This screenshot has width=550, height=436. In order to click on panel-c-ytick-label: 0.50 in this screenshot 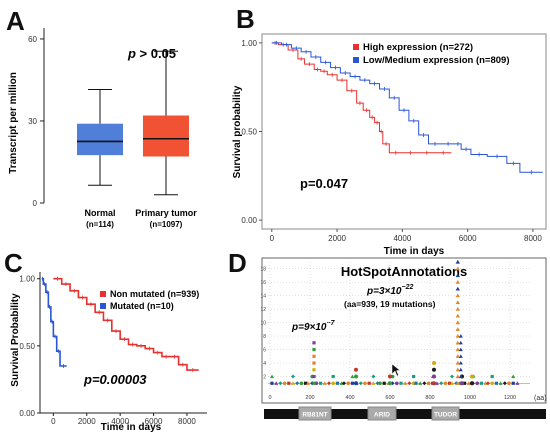, I will do `click(27, 346)`.